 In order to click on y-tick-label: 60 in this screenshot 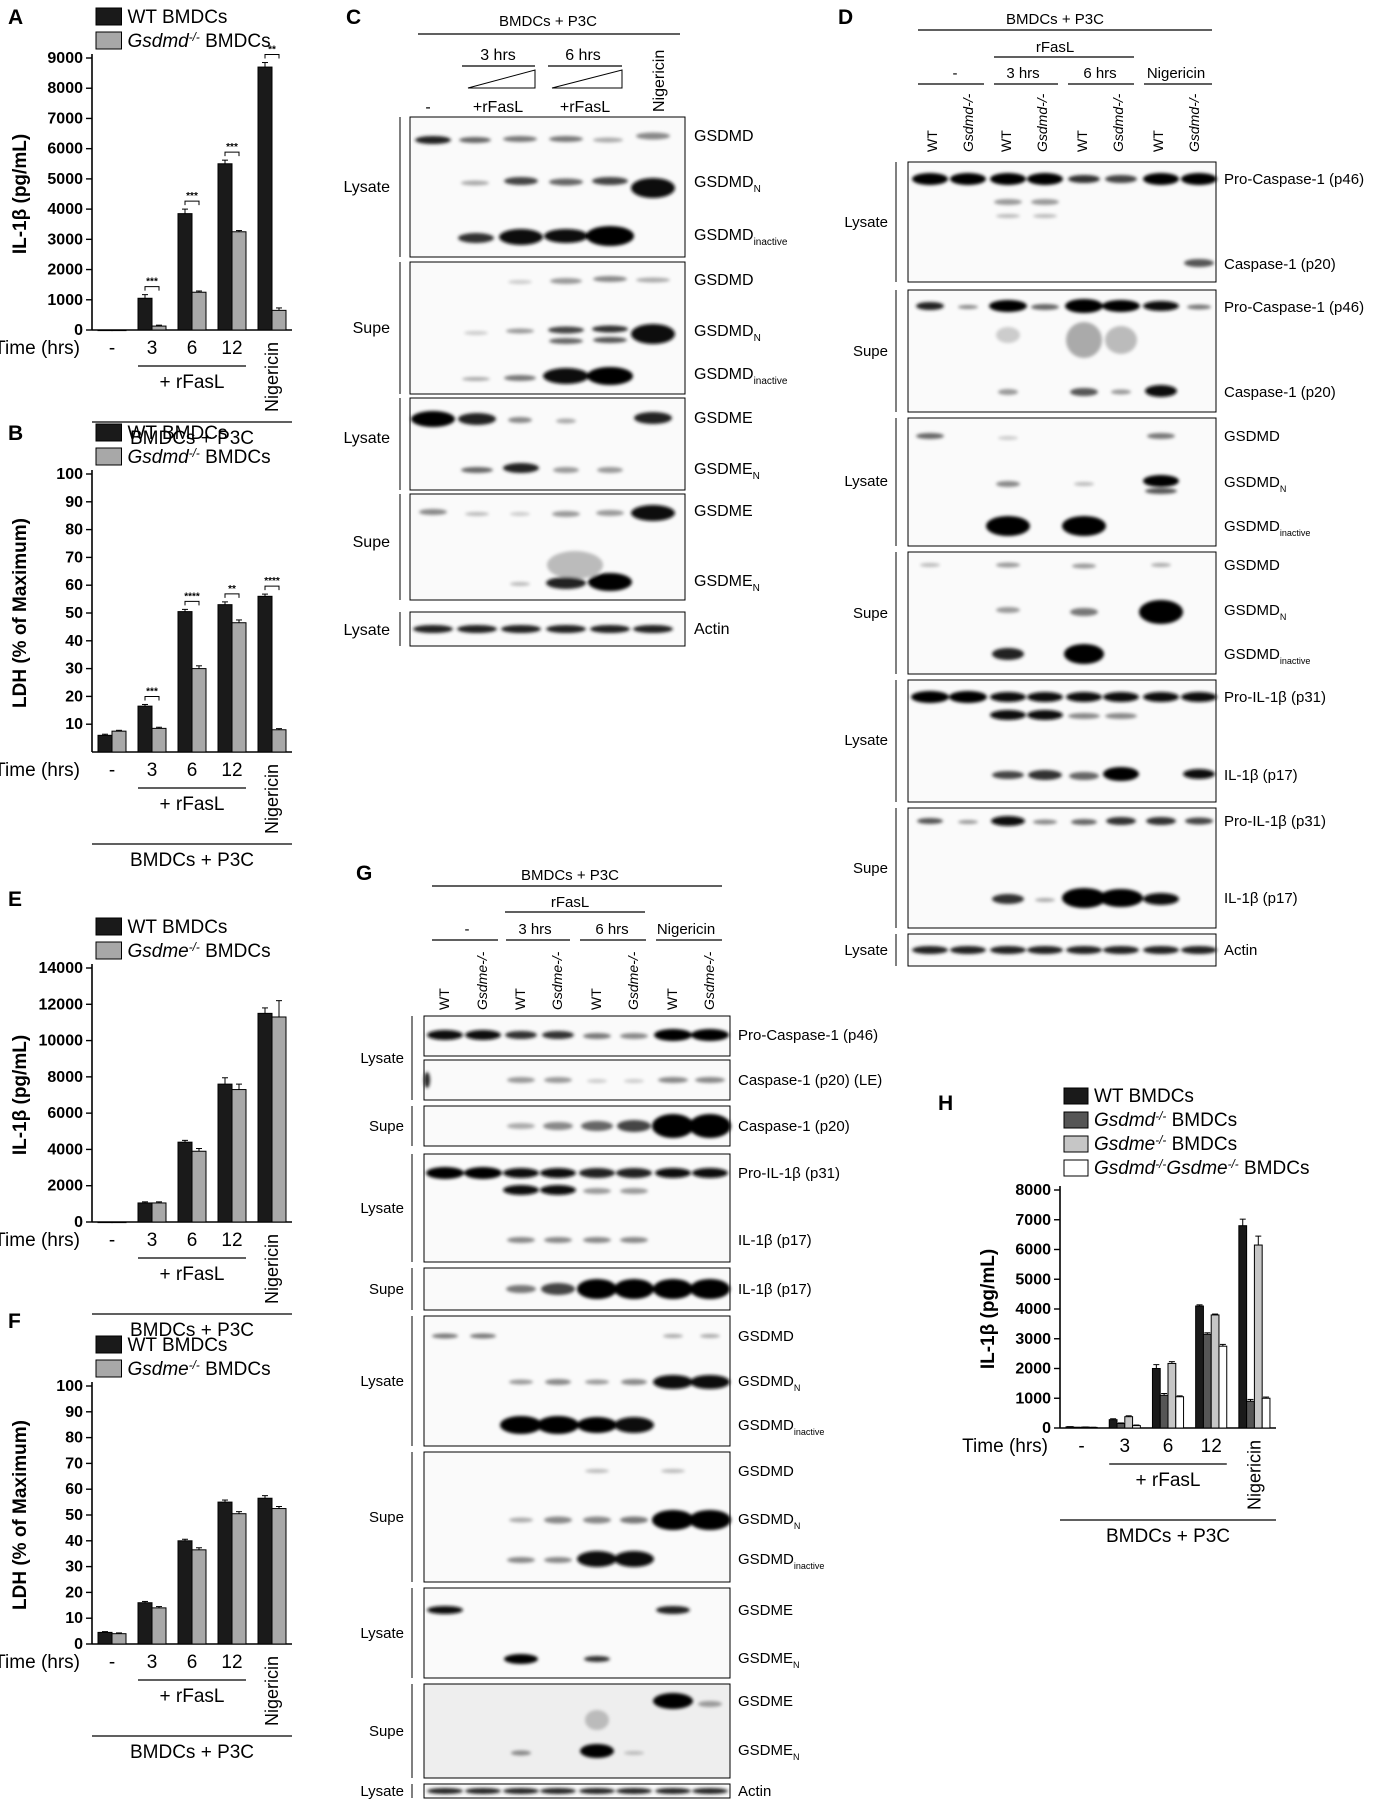, I will do `click(74, 1489)`.